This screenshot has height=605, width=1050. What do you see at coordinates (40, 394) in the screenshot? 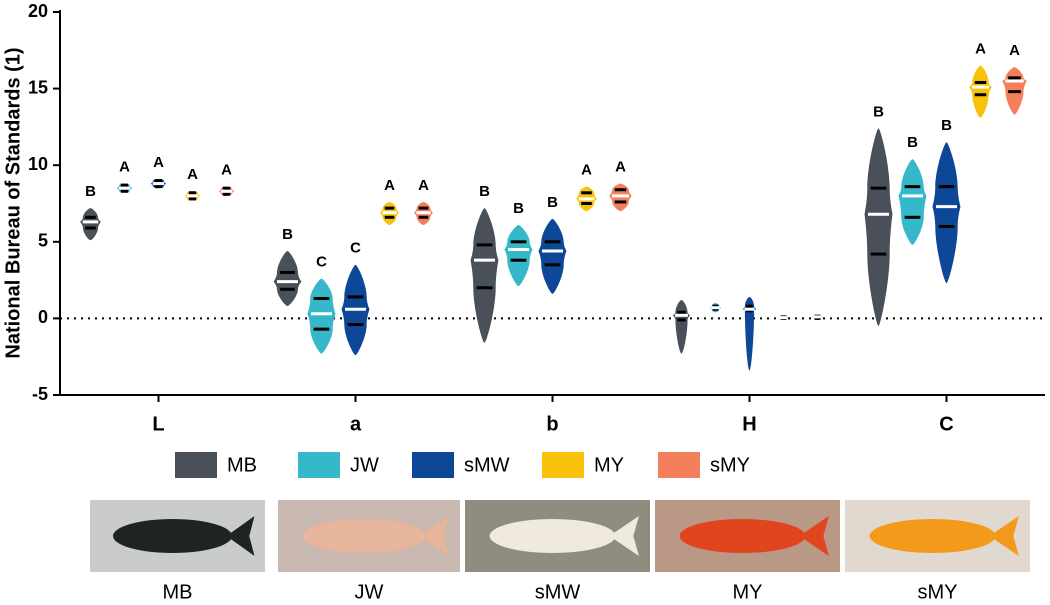
I see `y-tick-label: -5` at bounding box center [40, 394].